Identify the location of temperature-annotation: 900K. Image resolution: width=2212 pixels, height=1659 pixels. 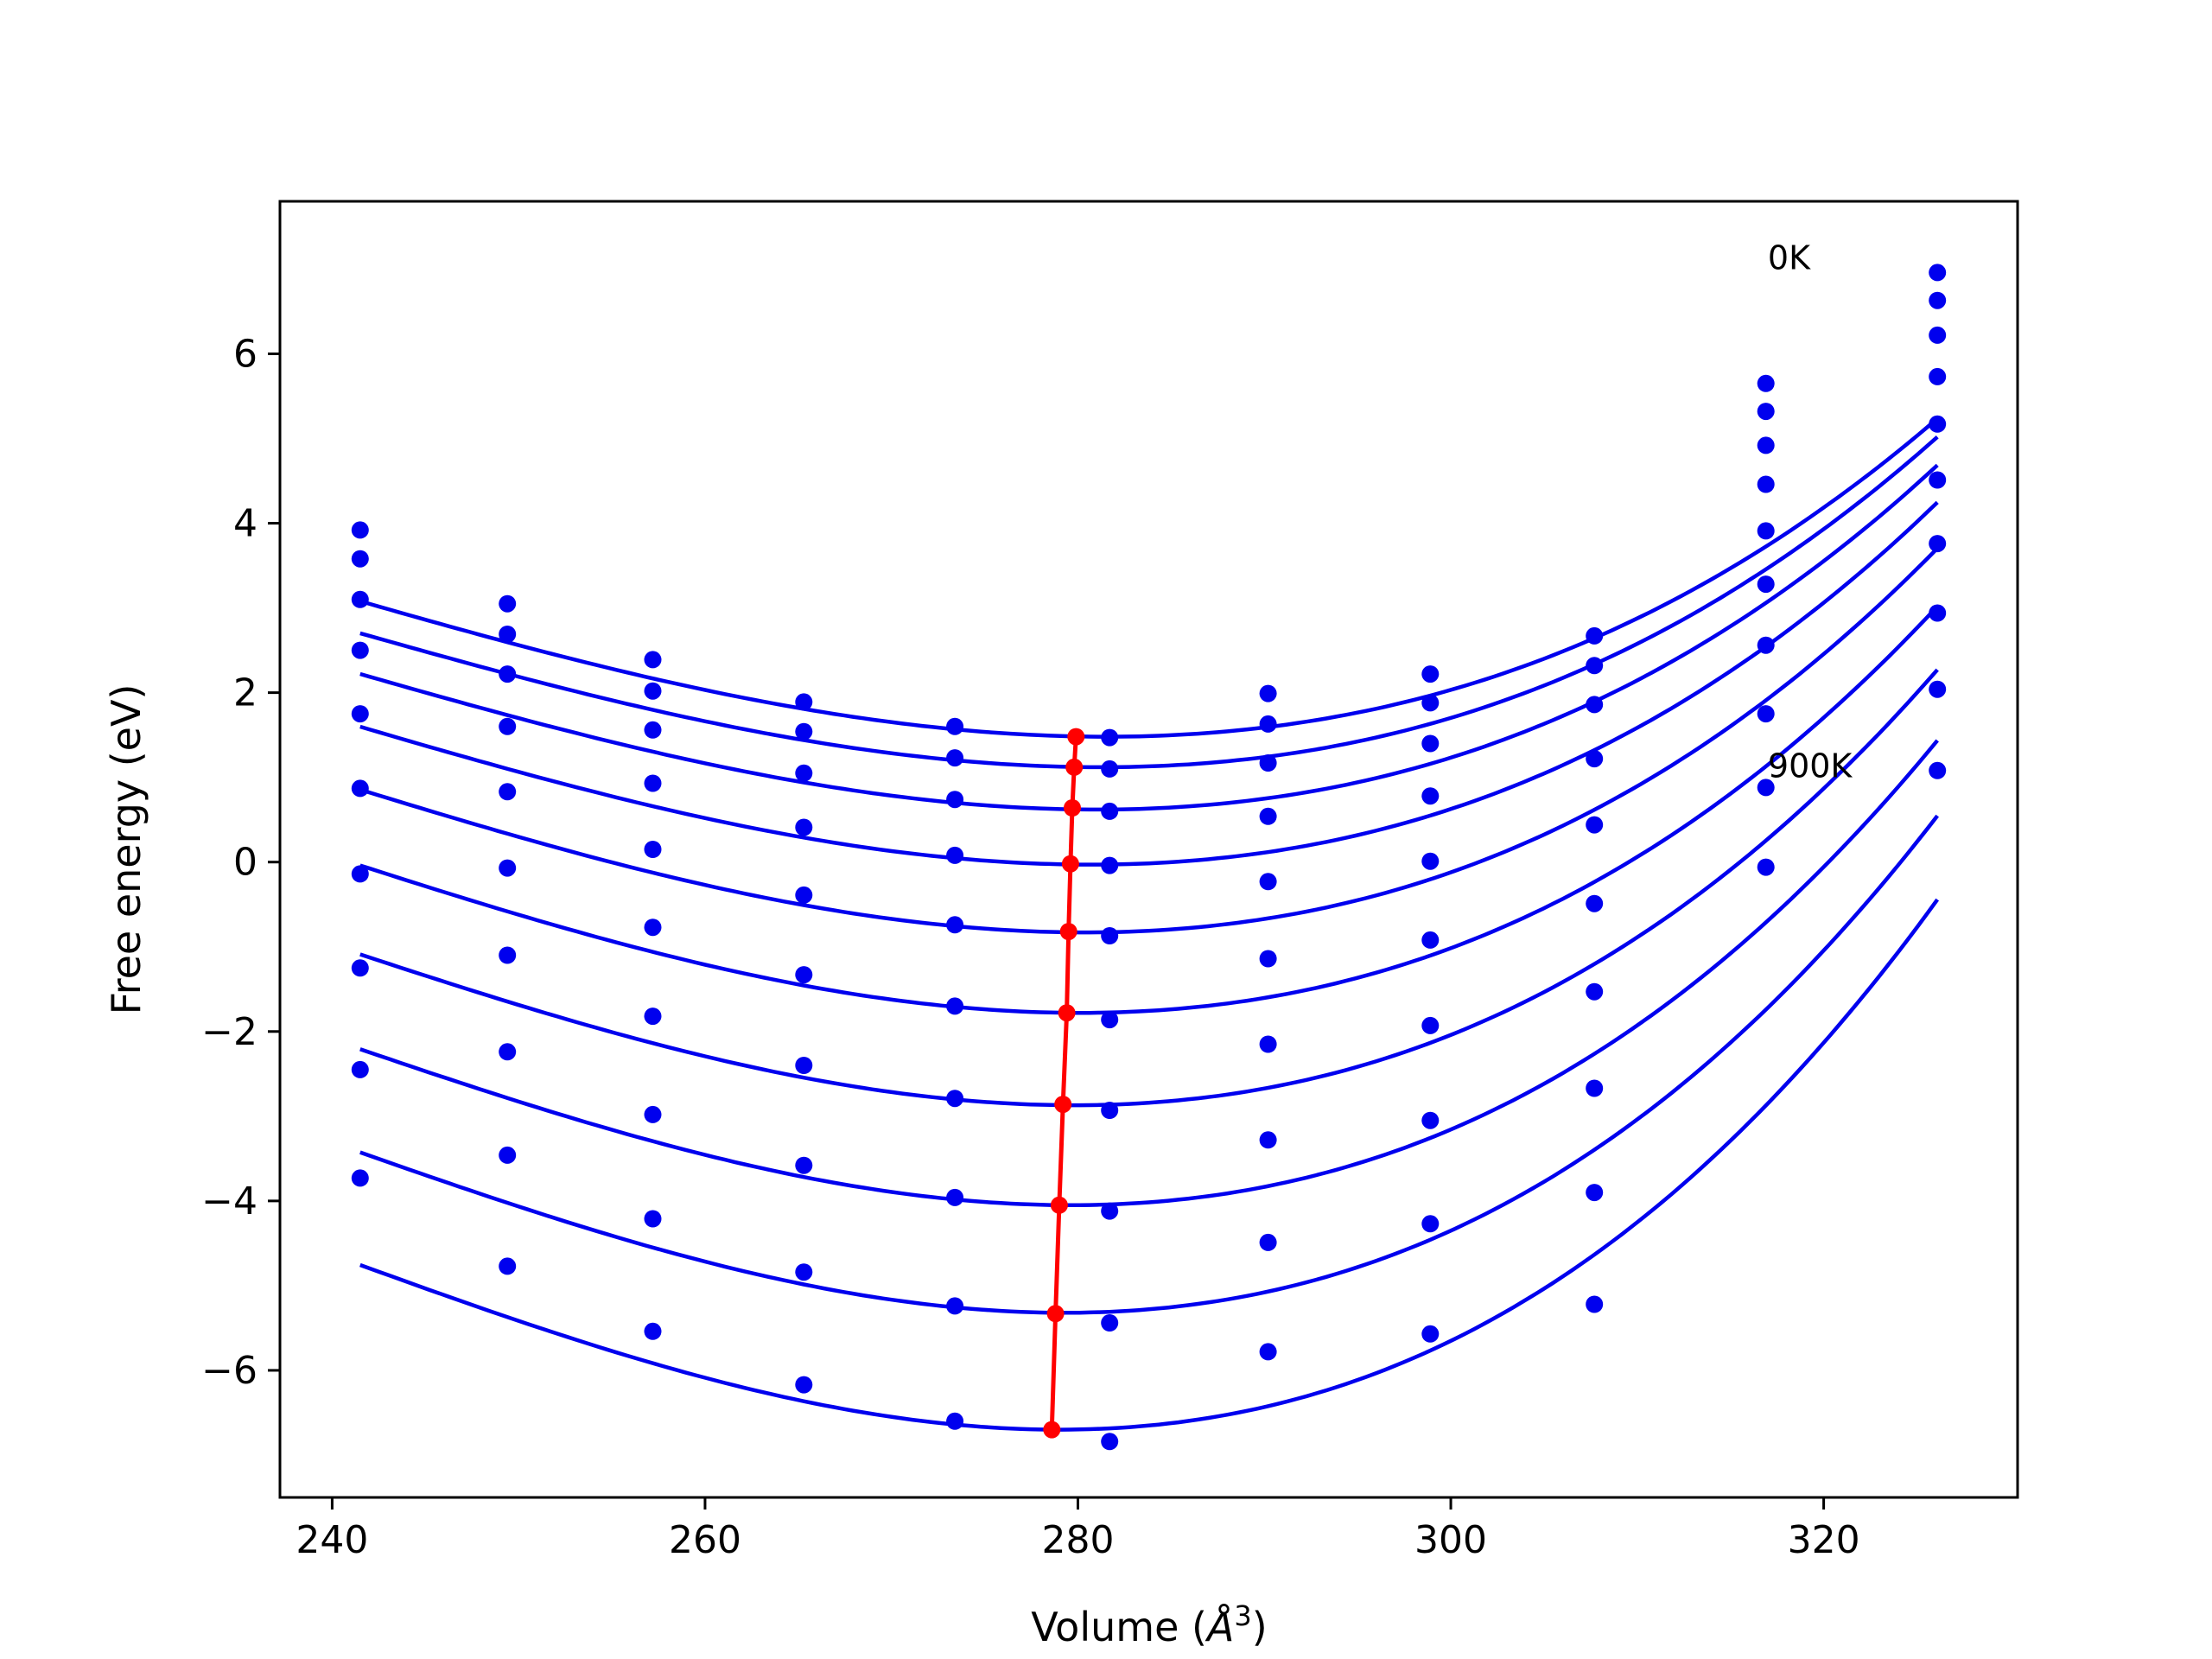
(1811, 766).